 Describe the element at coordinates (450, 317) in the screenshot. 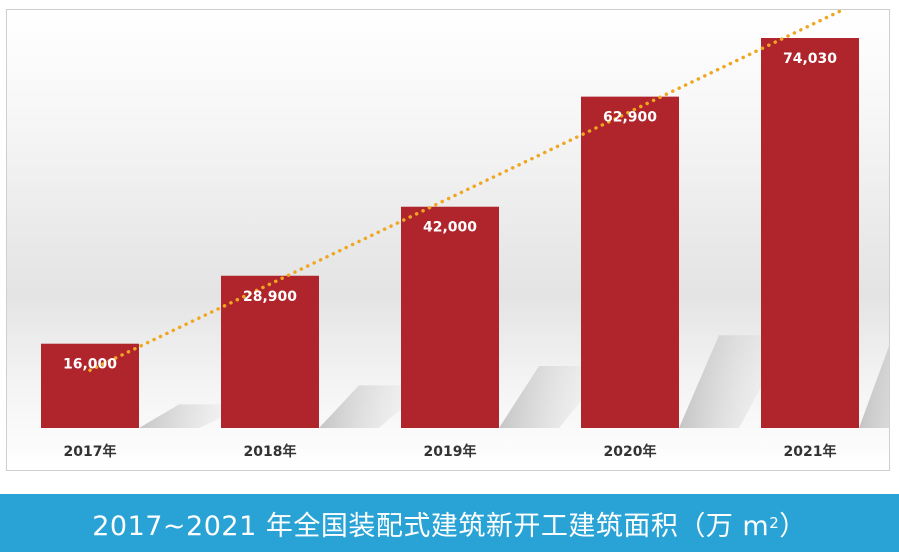

I see `bar-2019年` at that location.